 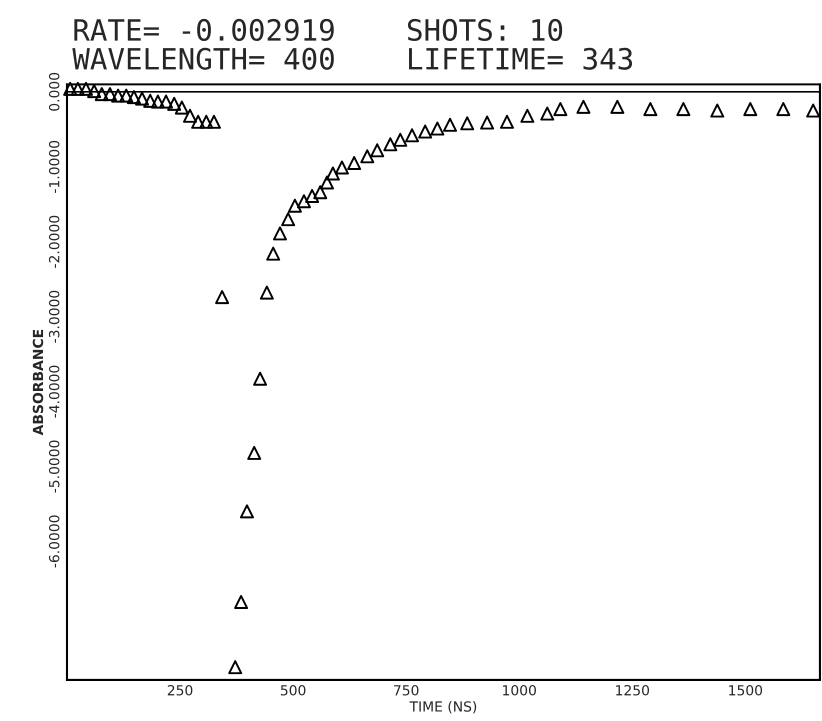 I want to click on x-tick-label: 1000, so click(x=519, y=690).